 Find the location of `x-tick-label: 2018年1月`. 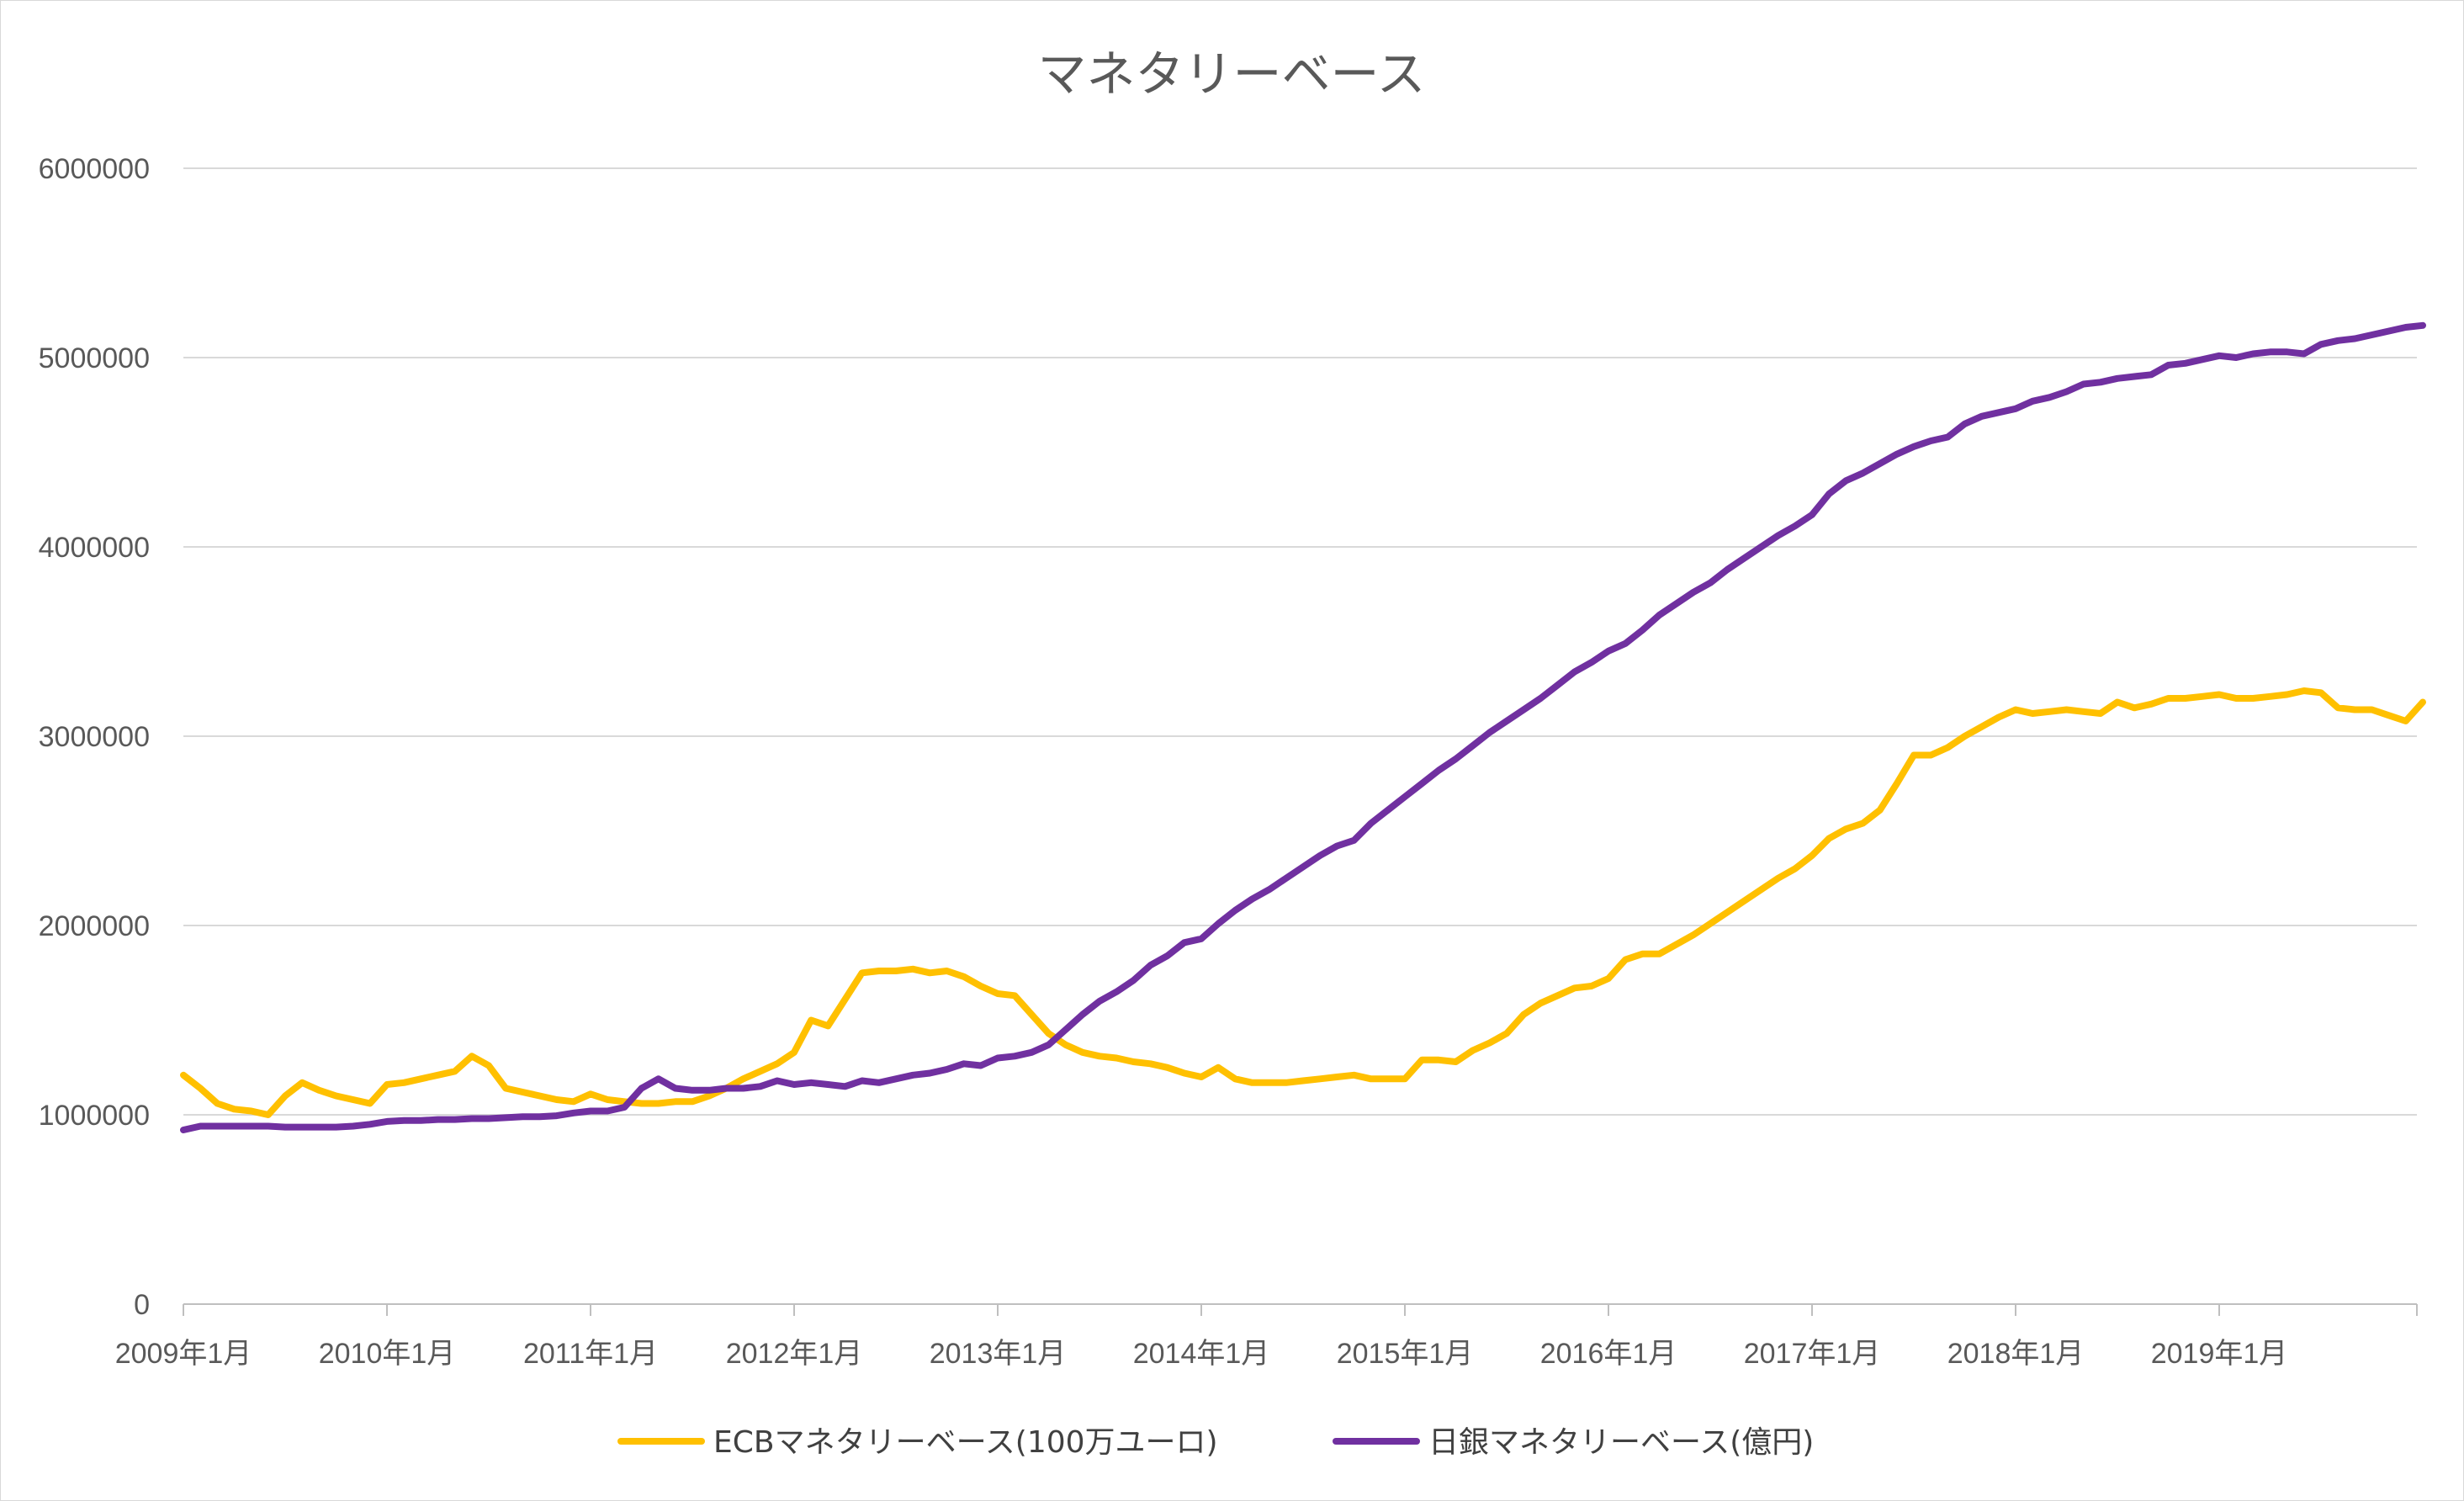

x-tick-label: 2018年1月 is located at coordinates (2016, 1354).